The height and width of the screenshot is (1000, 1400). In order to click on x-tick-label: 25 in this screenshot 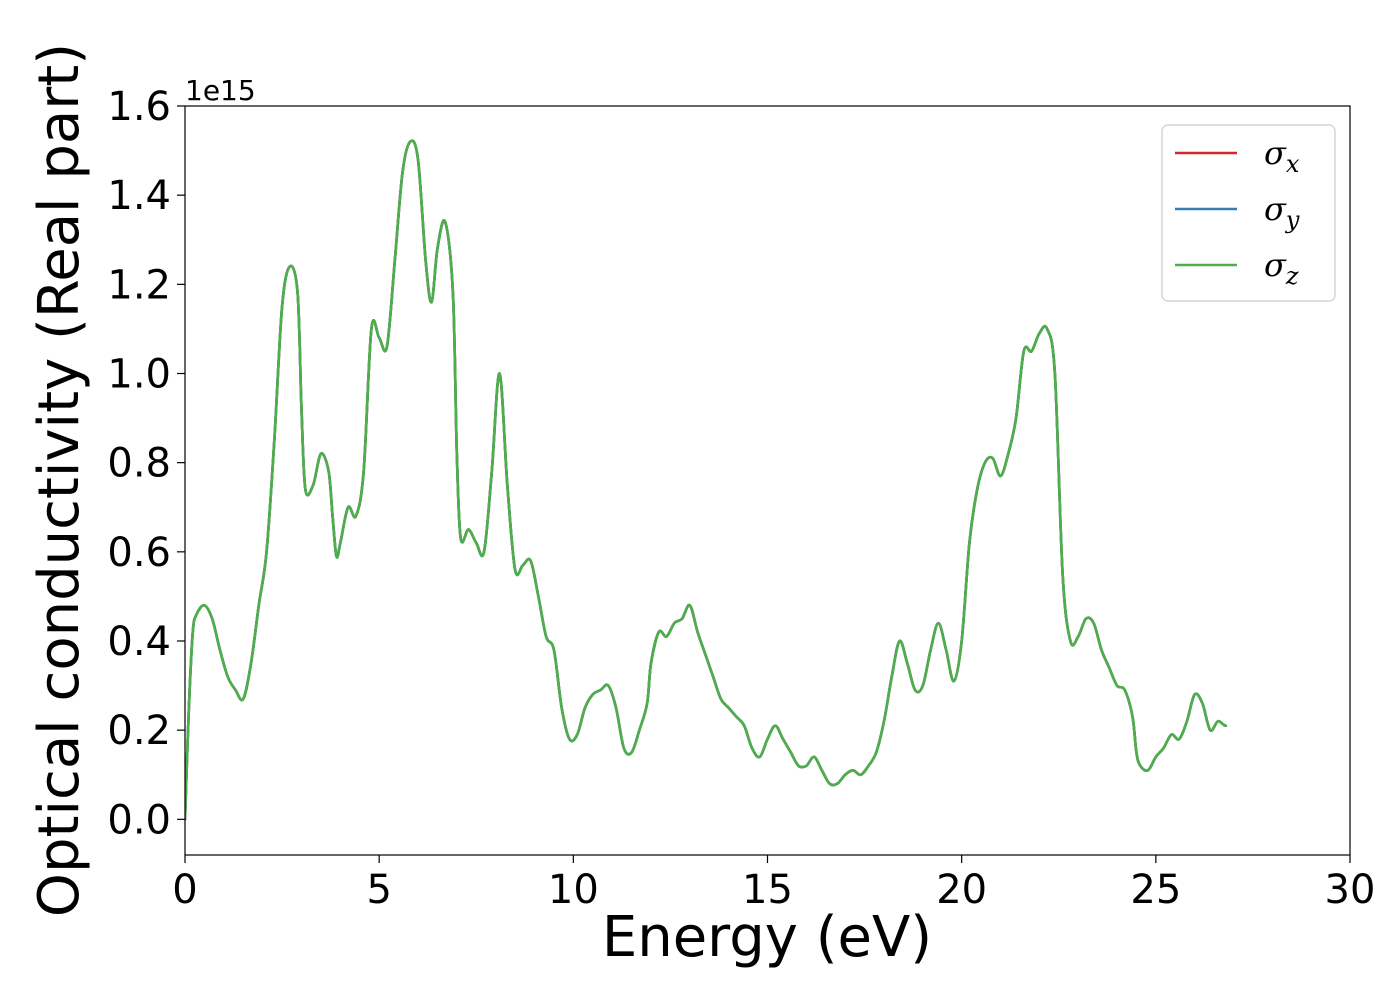, I will do `click(1155, 890)`.